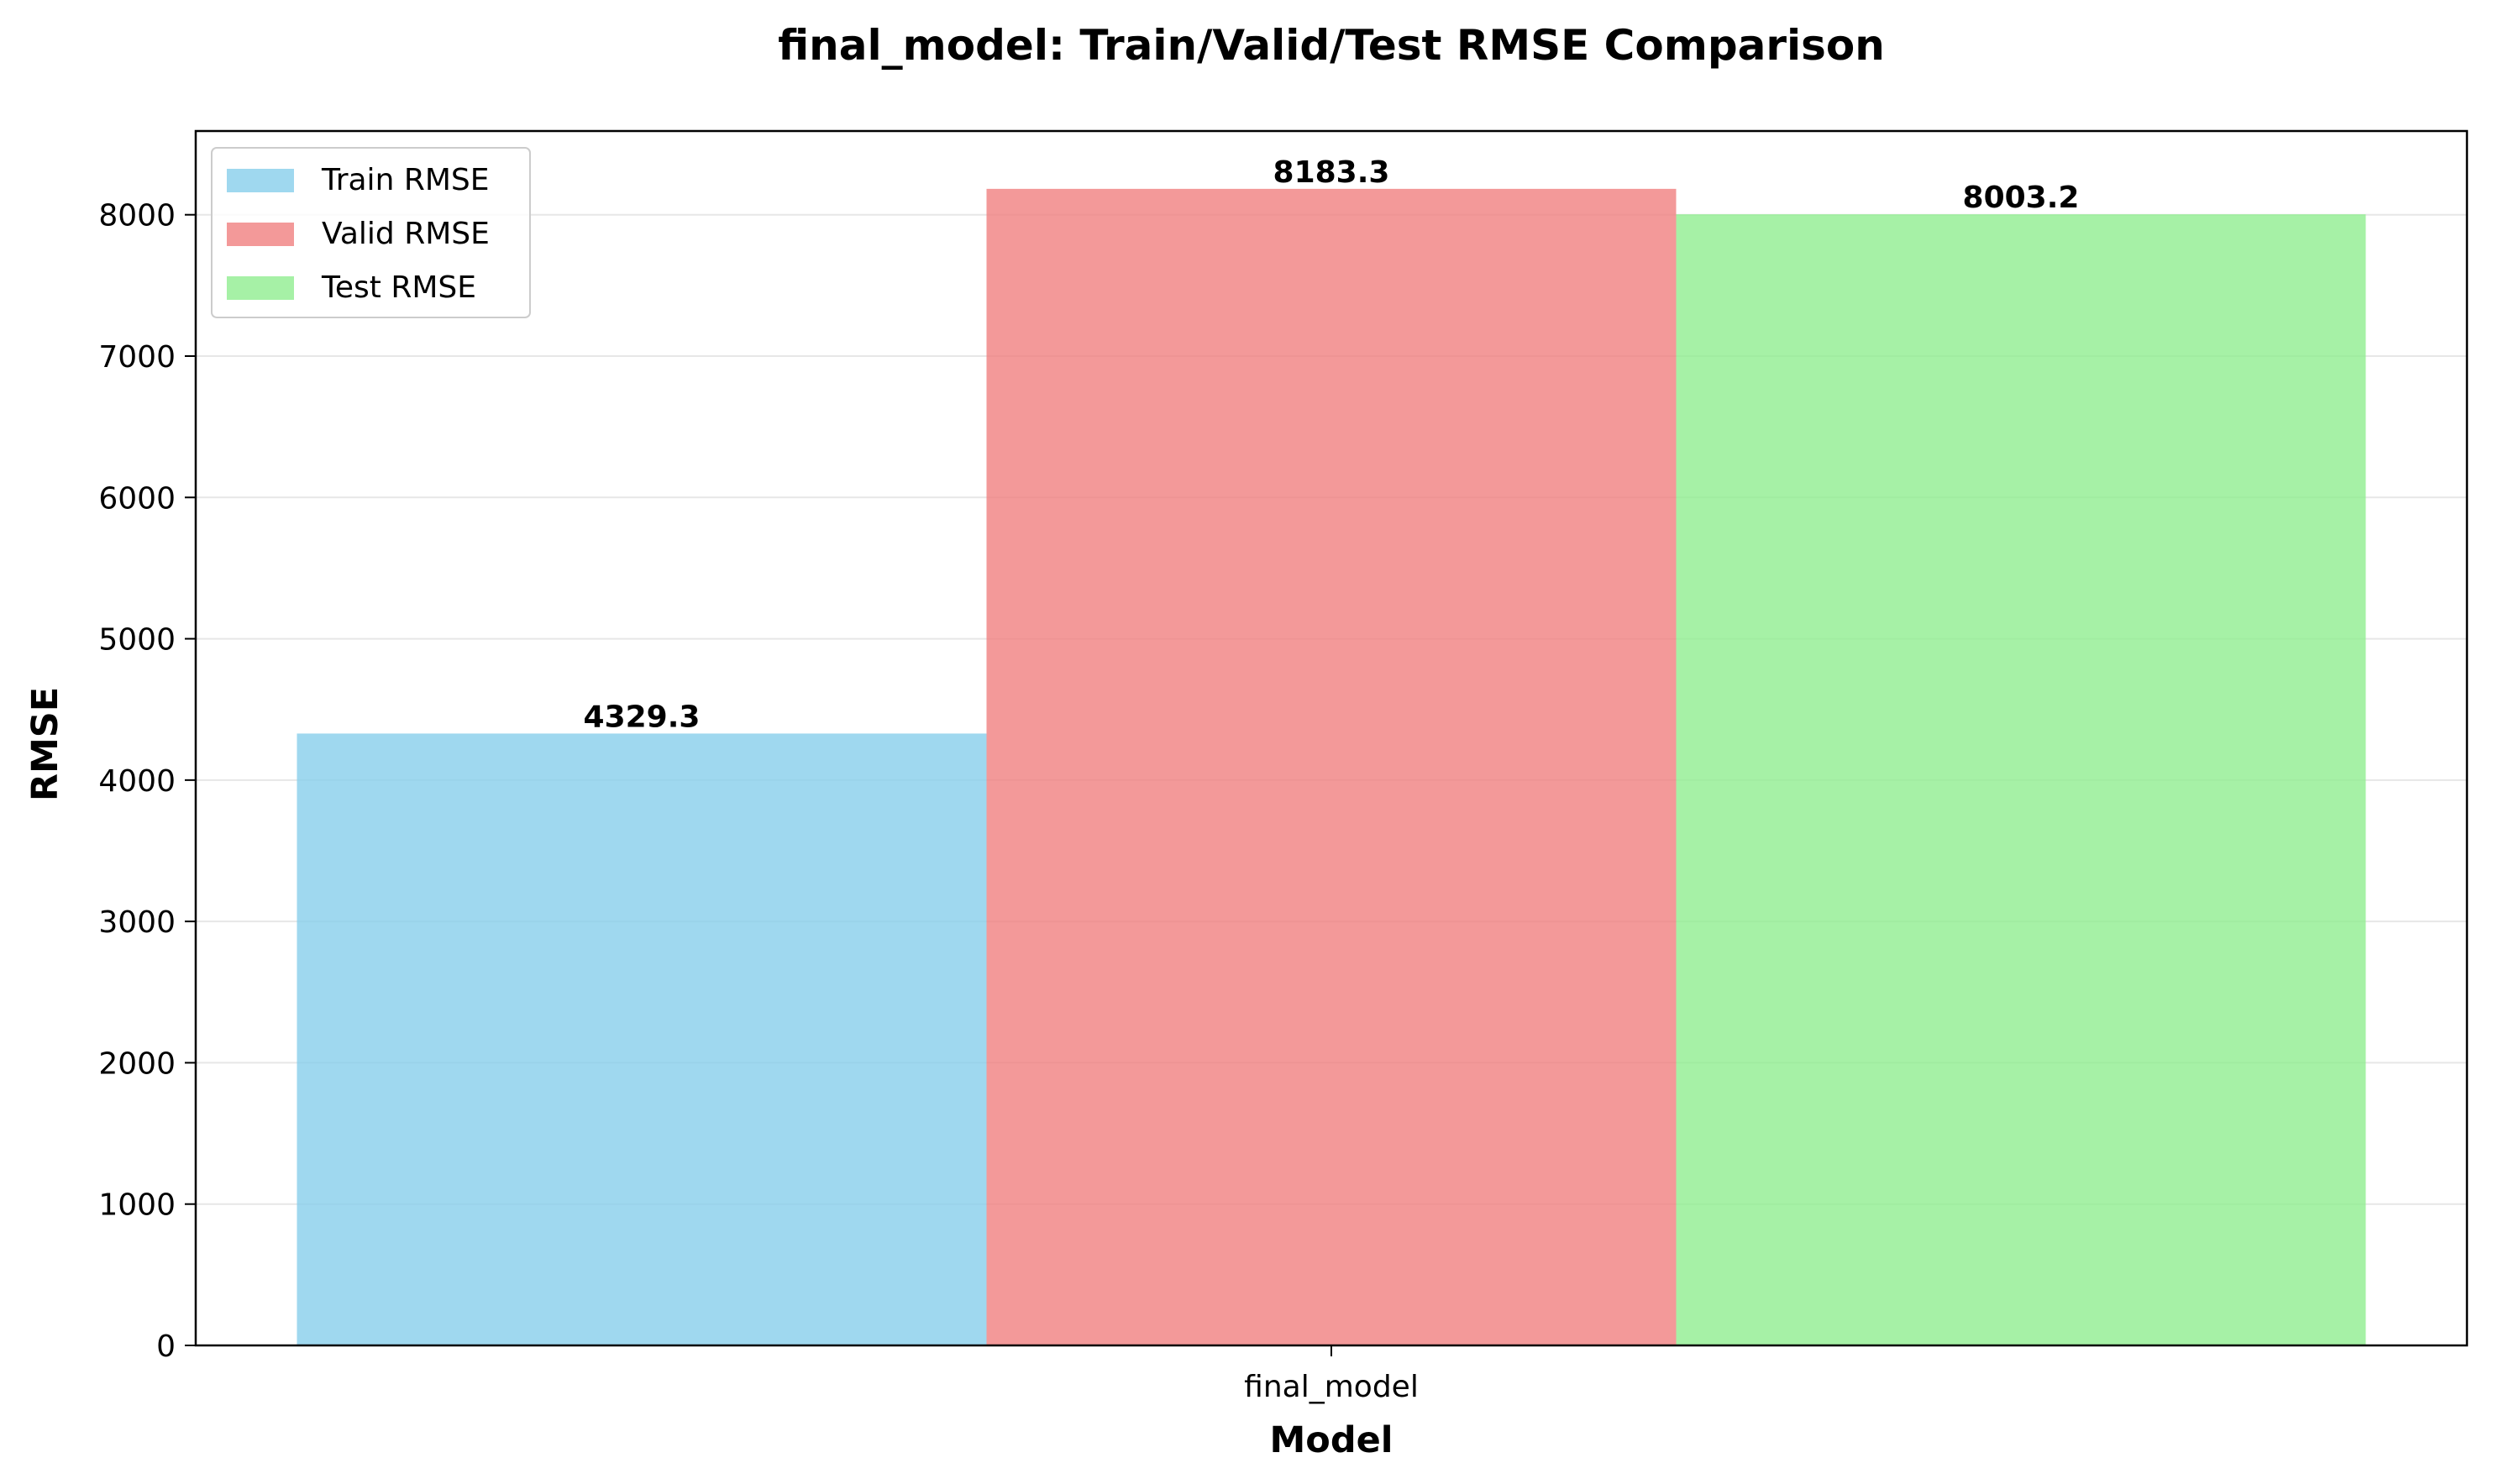 Image resolution: width=2493 pixels, height=1484 pixels. Describe the element at coordinates (642, 1039) in the screenshot. I see `bar-train-rmse` at that location.